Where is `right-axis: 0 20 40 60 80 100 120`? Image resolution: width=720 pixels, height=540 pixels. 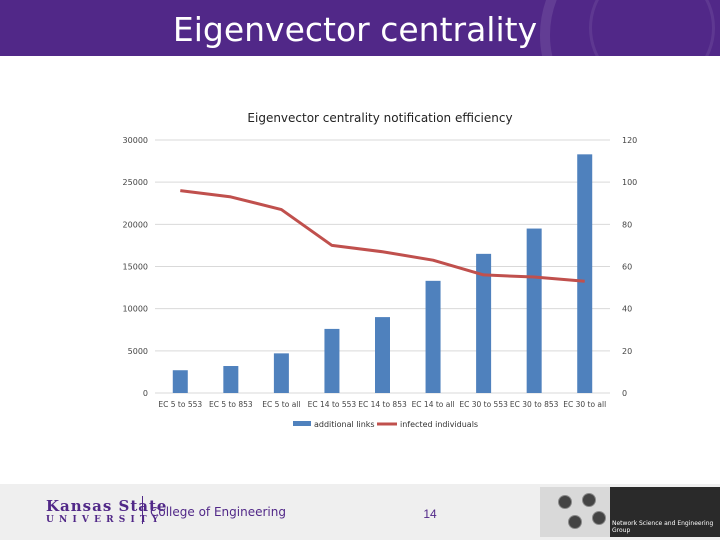
right-axis: 0 20 40 60 80 100 120 is located at coordinates (629, 267).